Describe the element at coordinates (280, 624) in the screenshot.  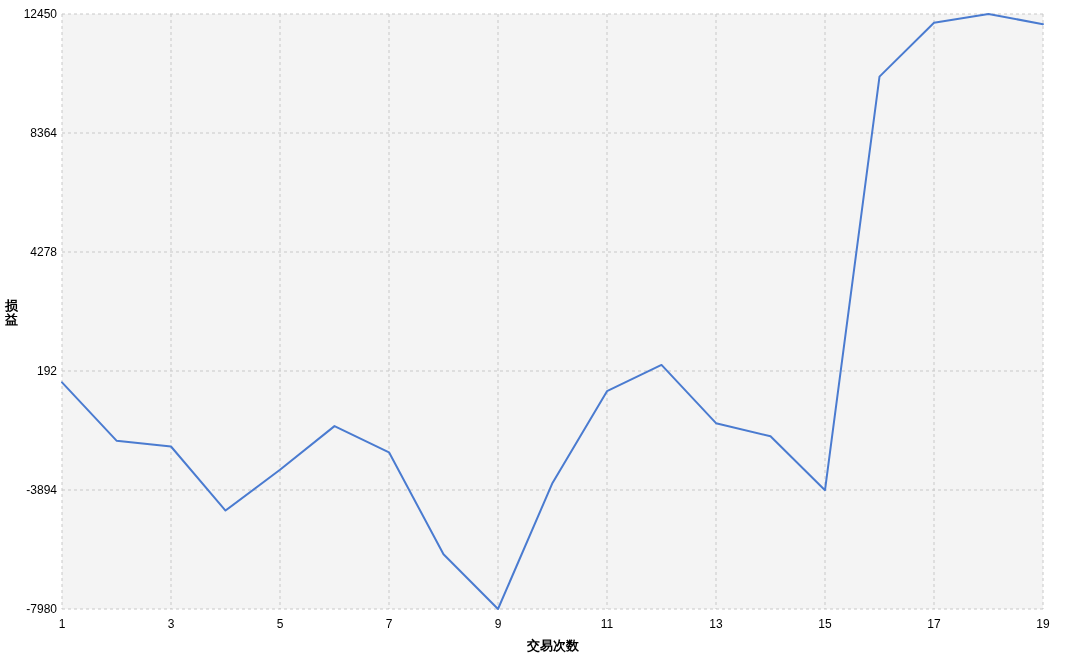
I see `x-tick-label: 5` at that location.